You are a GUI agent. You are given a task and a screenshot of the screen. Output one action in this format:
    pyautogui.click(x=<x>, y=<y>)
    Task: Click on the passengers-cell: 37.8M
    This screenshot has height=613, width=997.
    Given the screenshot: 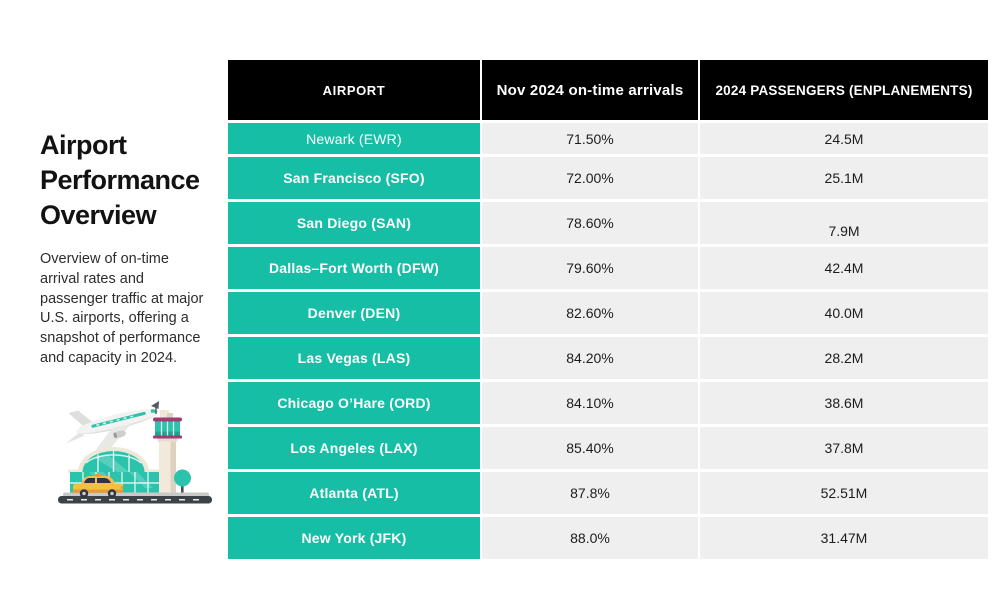 What is the action you would take?
    pyautogui.click(x=844, y=448)
    